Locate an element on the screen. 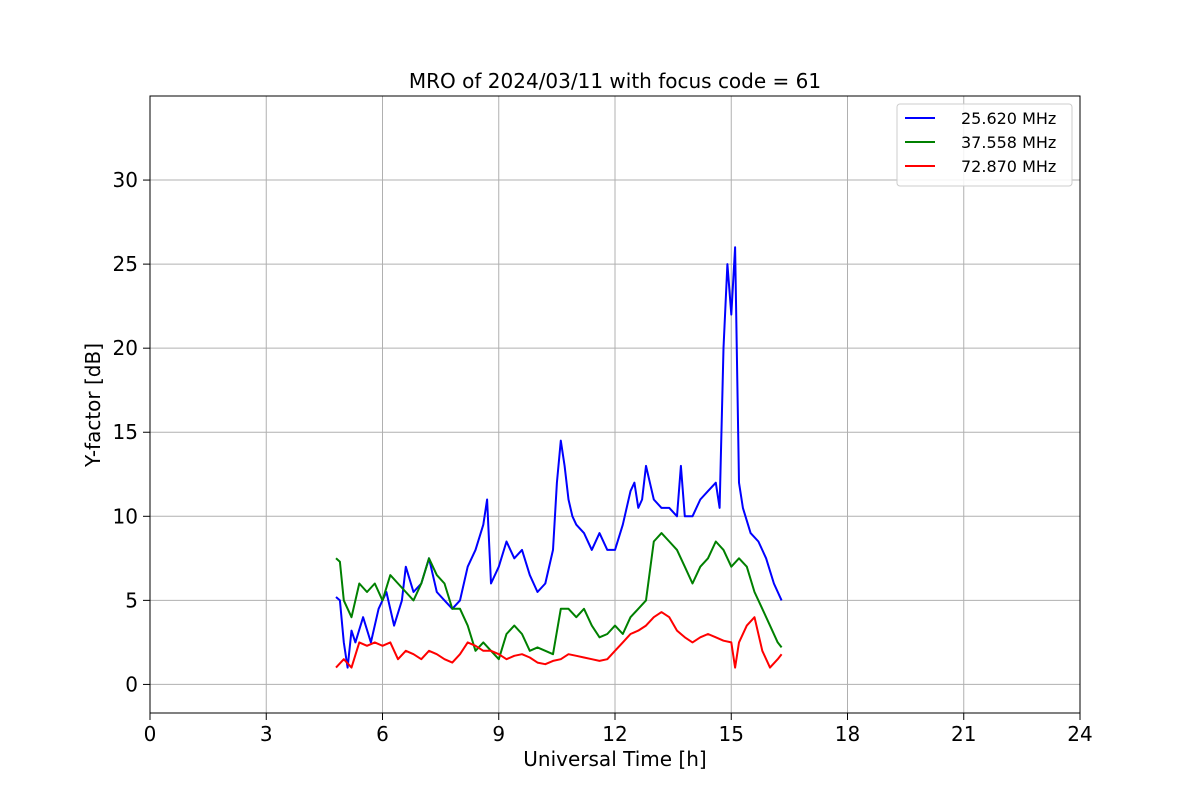 The width and height of the screenshot is (1200, 800). legend-label: 37.558 MHz is located at coordinates (1008, 142).